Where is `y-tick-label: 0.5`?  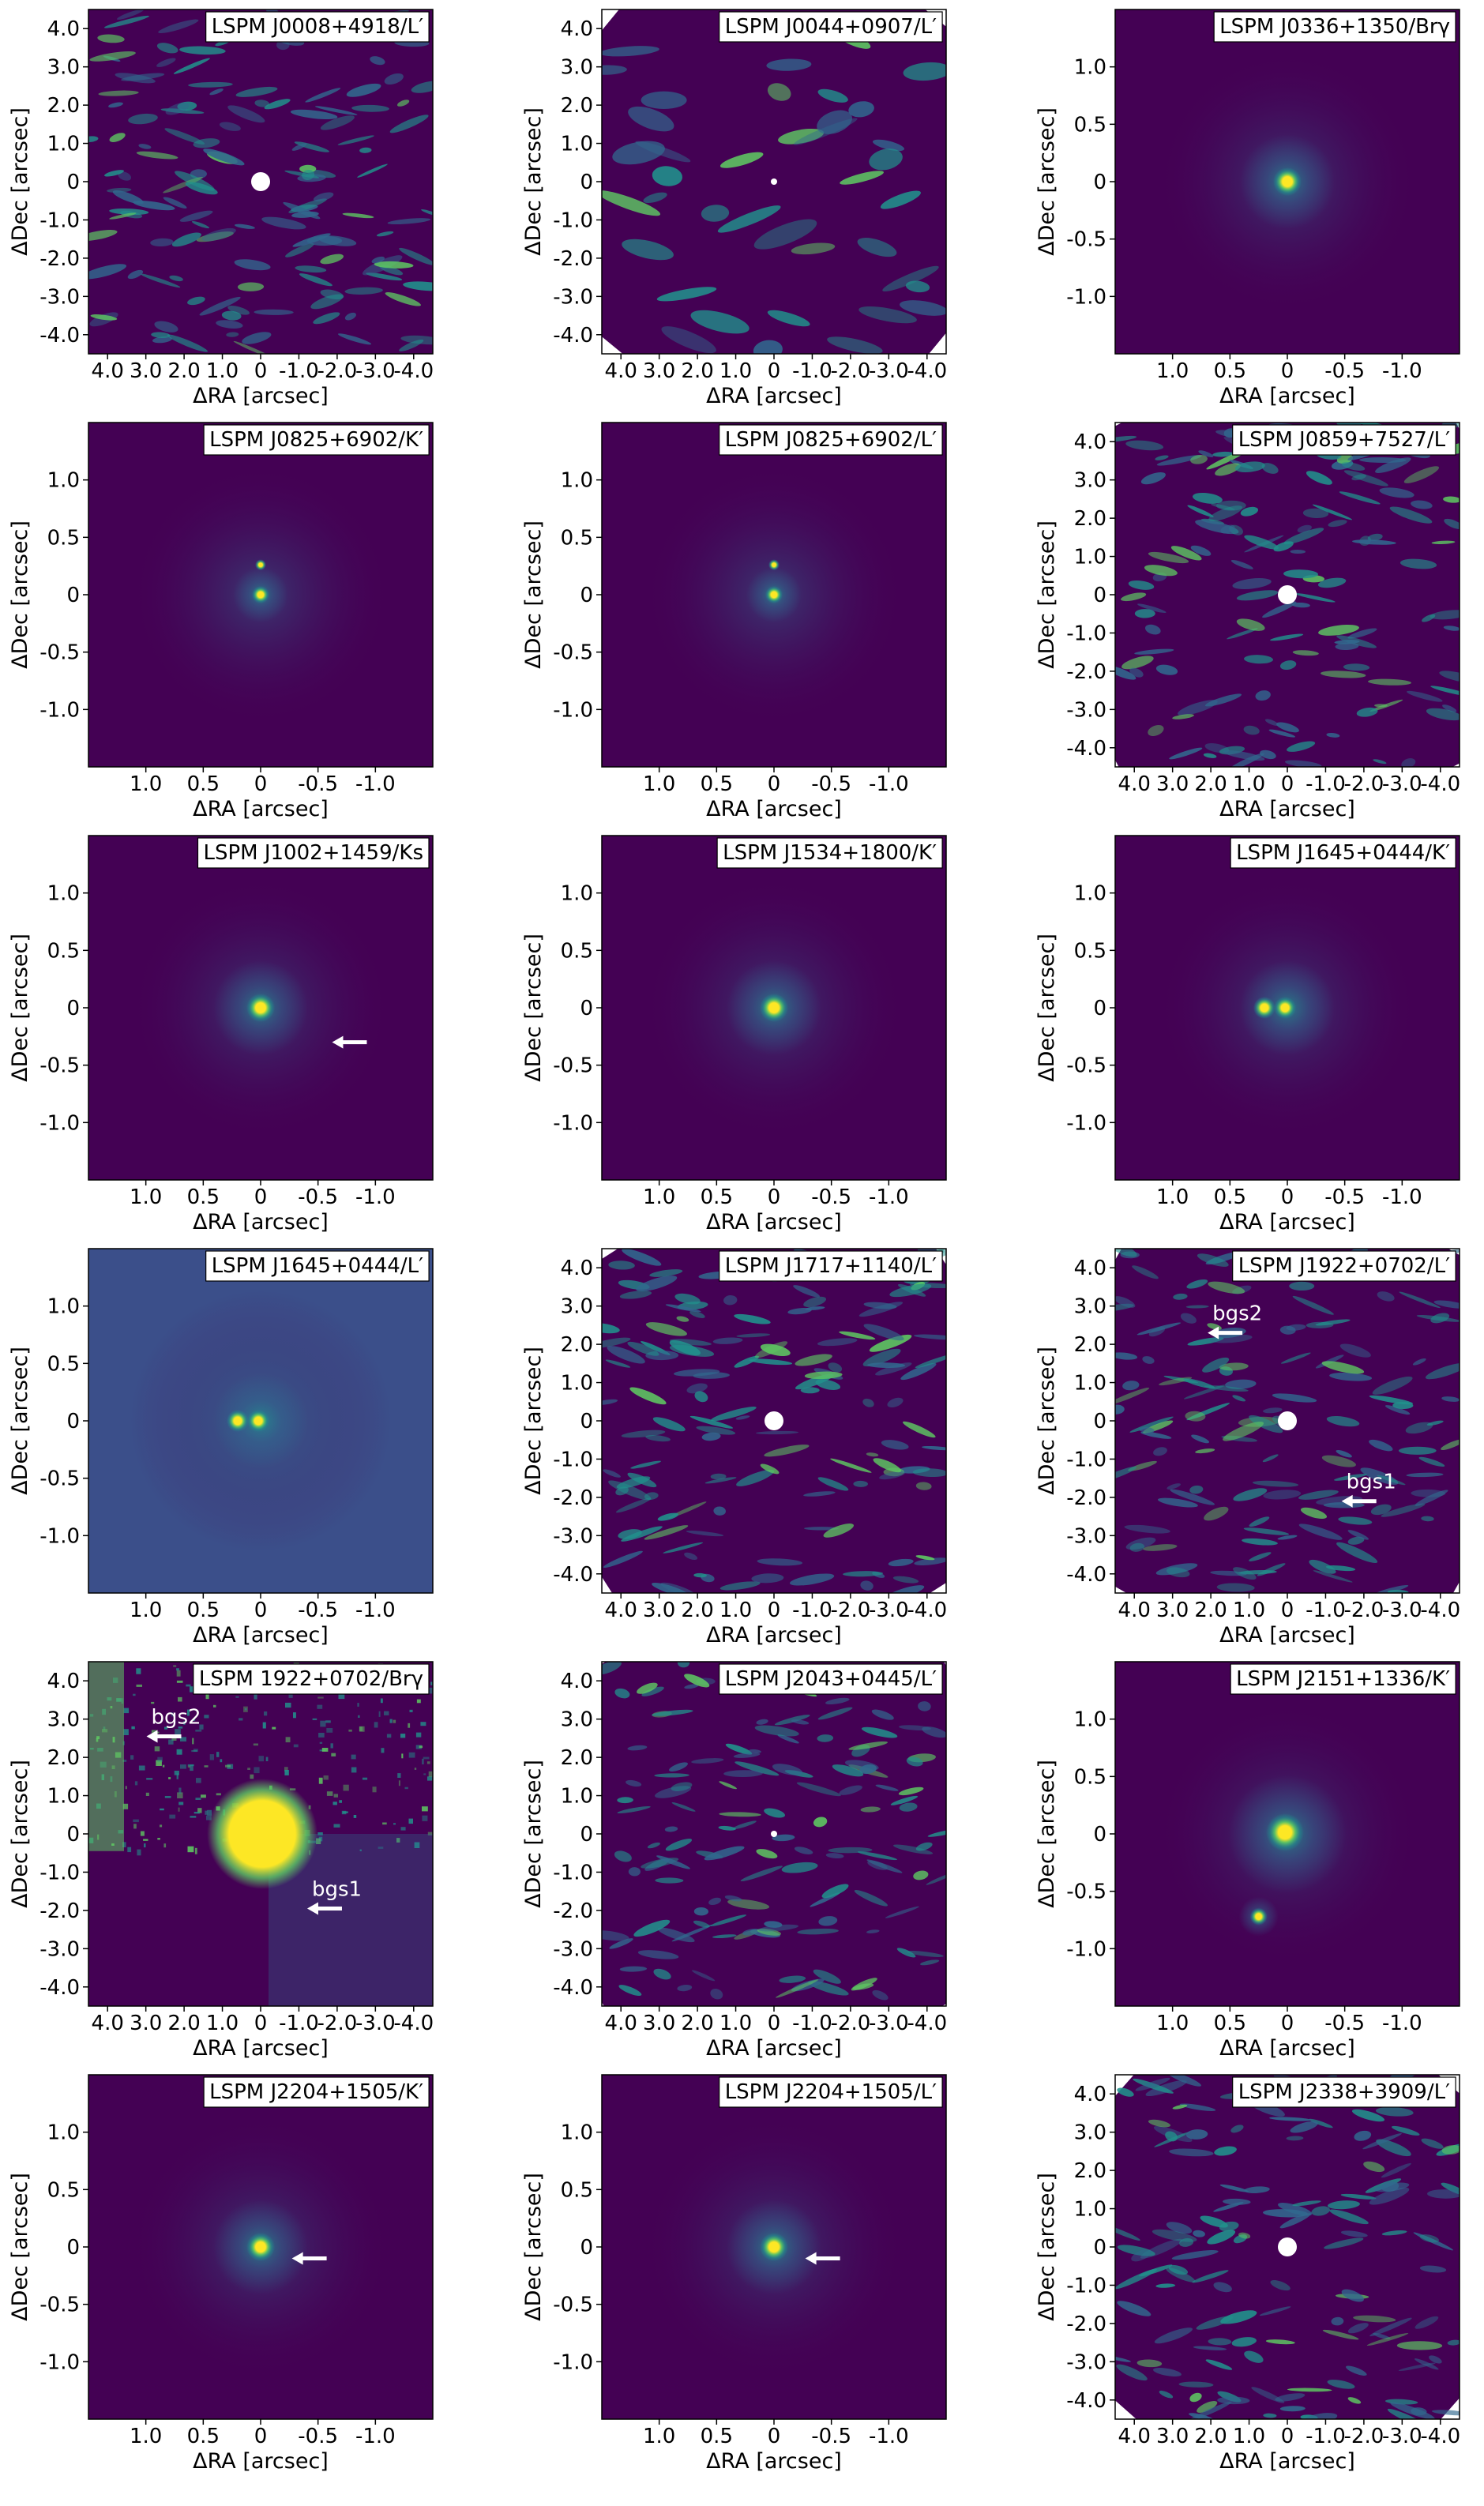
y-tick-label: 0.5 is located at coordinates (577, 2190).